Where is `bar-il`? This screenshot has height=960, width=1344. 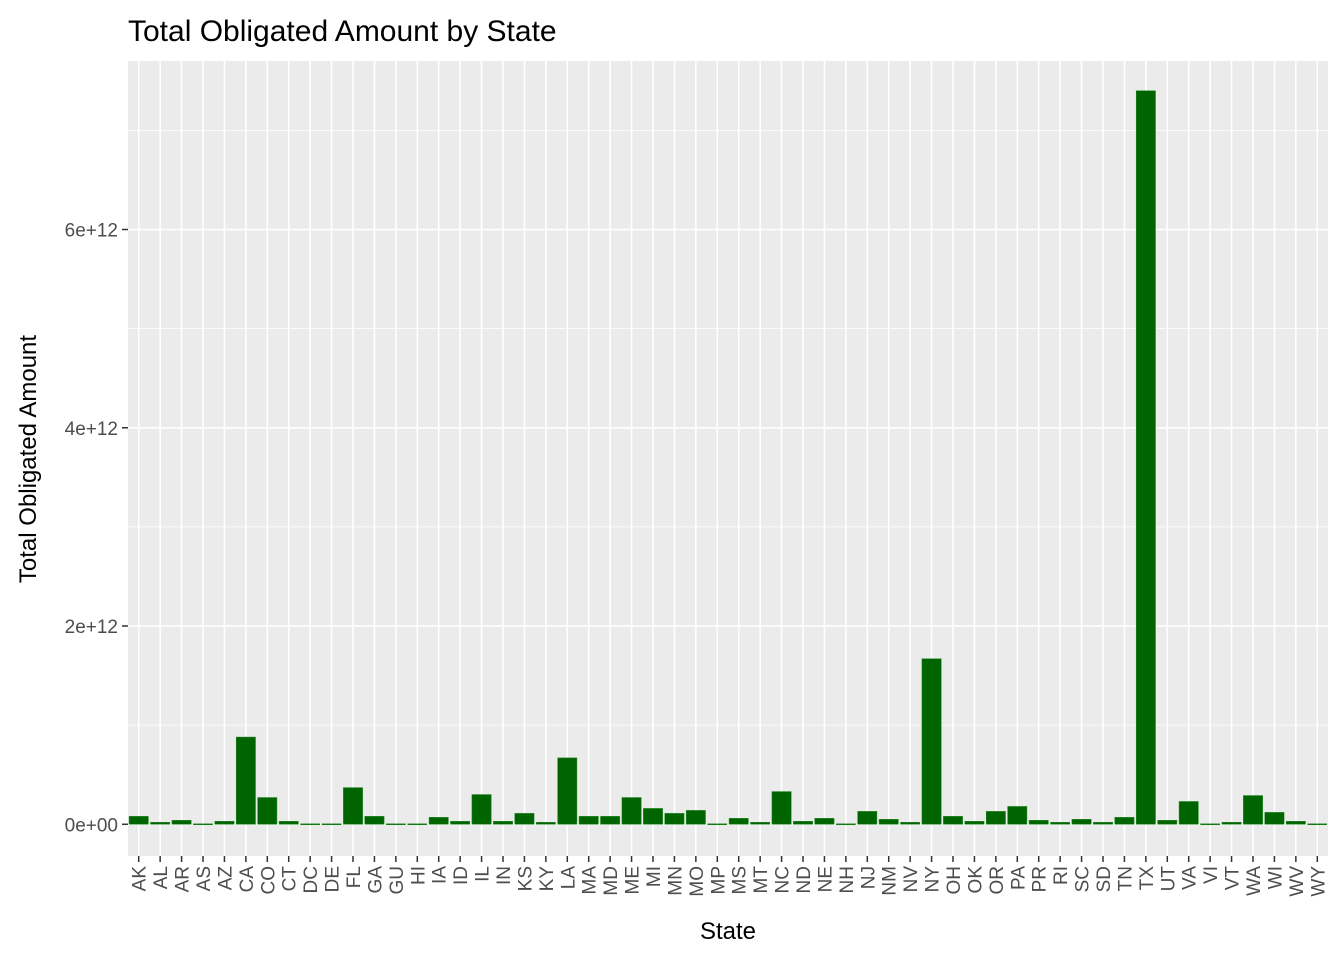
bar-il is located at coordinates (481, 809).